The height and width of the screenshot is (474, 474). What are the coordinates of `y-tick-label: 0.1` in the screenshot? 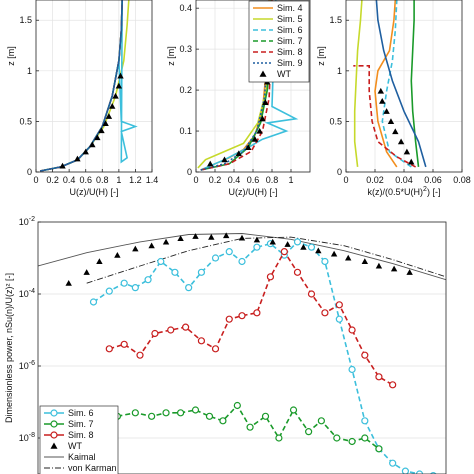 It's located at (185, 131).